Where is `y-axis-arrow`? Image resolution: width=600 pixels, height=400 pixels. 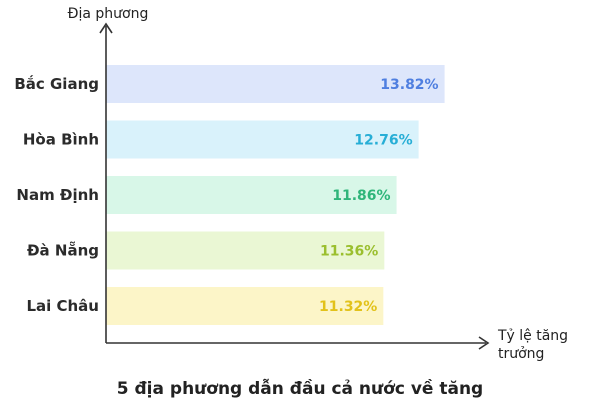 y-axis-arrow is located at coordinates (106, 28).